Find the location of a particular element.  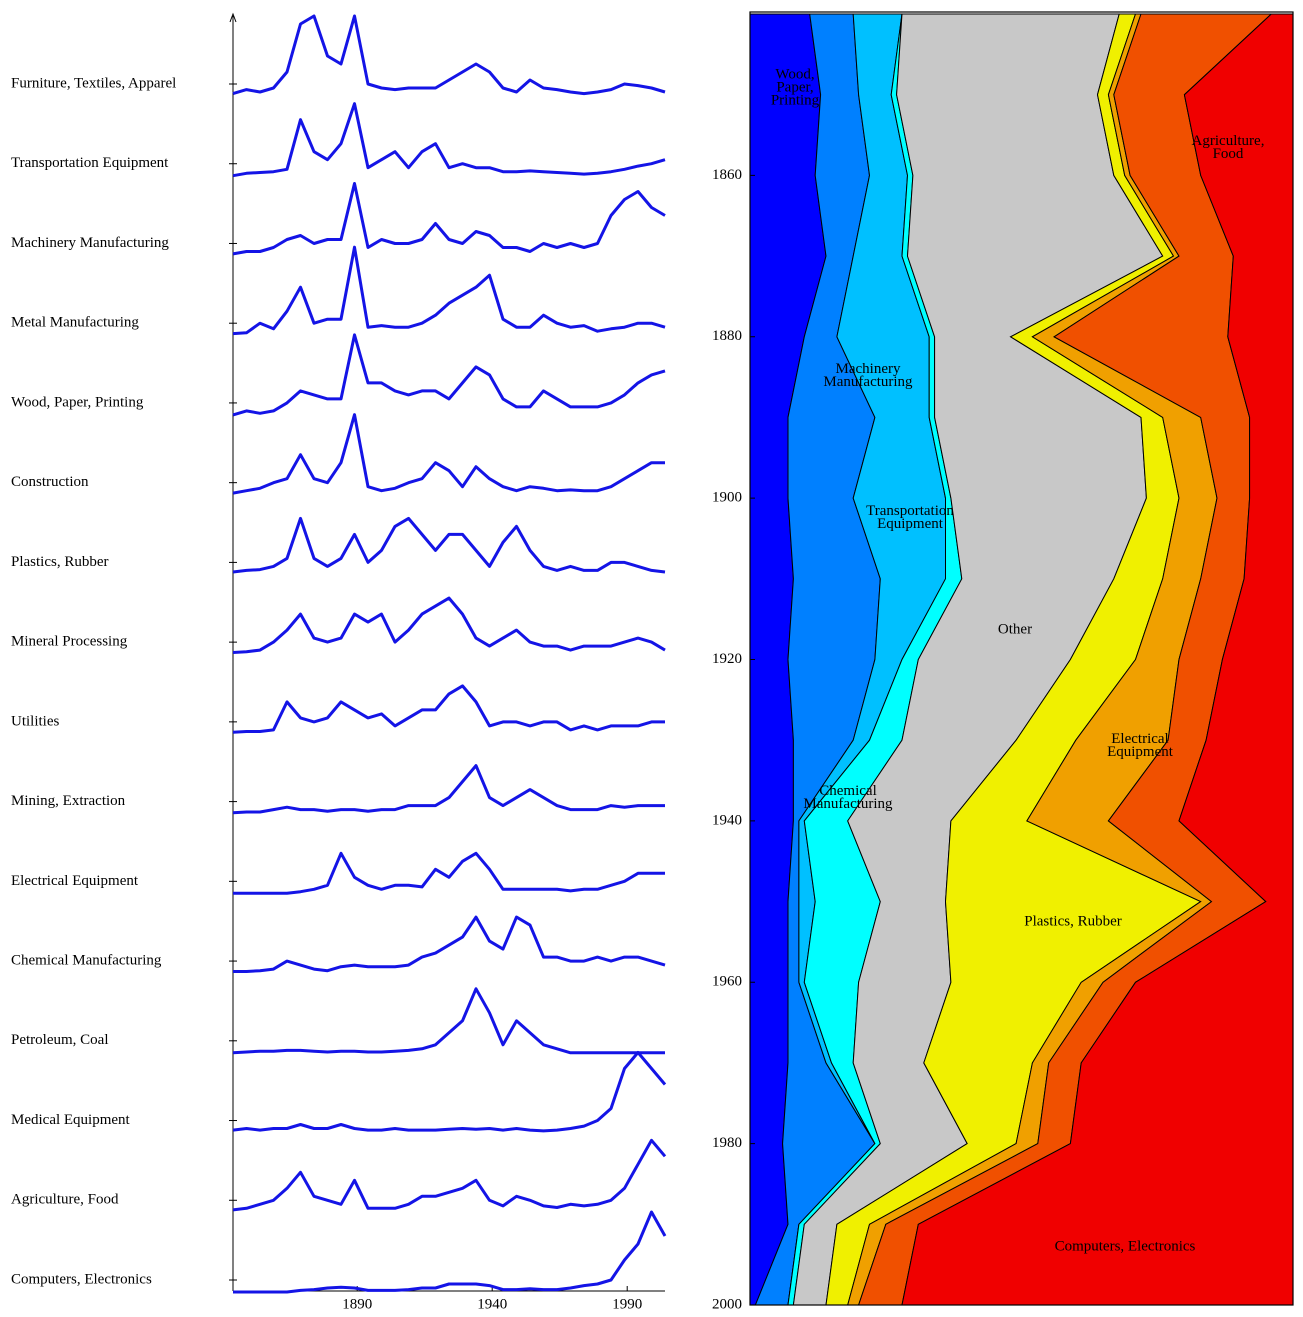

y-tick-label: 1960 is located at coordinates (727, 982).